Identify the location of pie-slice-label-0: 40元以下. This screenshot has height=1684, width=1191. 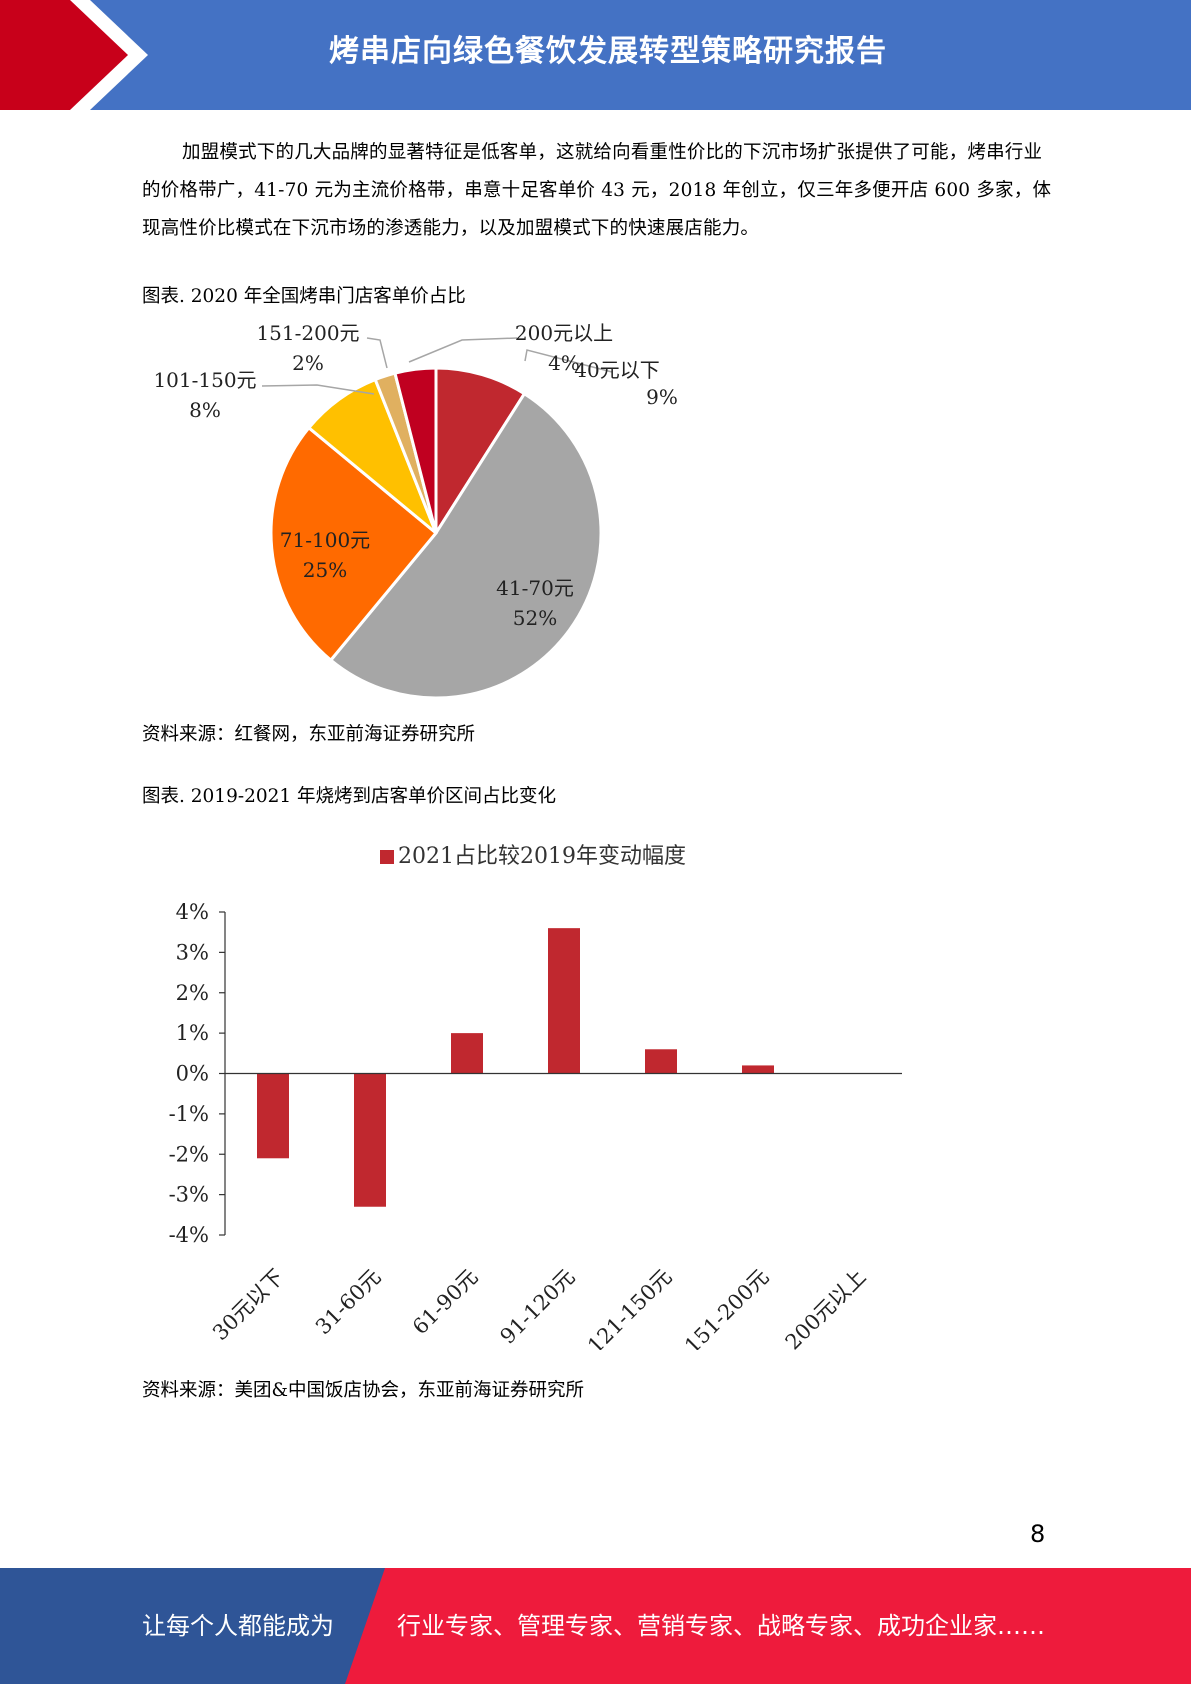
(616, 370).